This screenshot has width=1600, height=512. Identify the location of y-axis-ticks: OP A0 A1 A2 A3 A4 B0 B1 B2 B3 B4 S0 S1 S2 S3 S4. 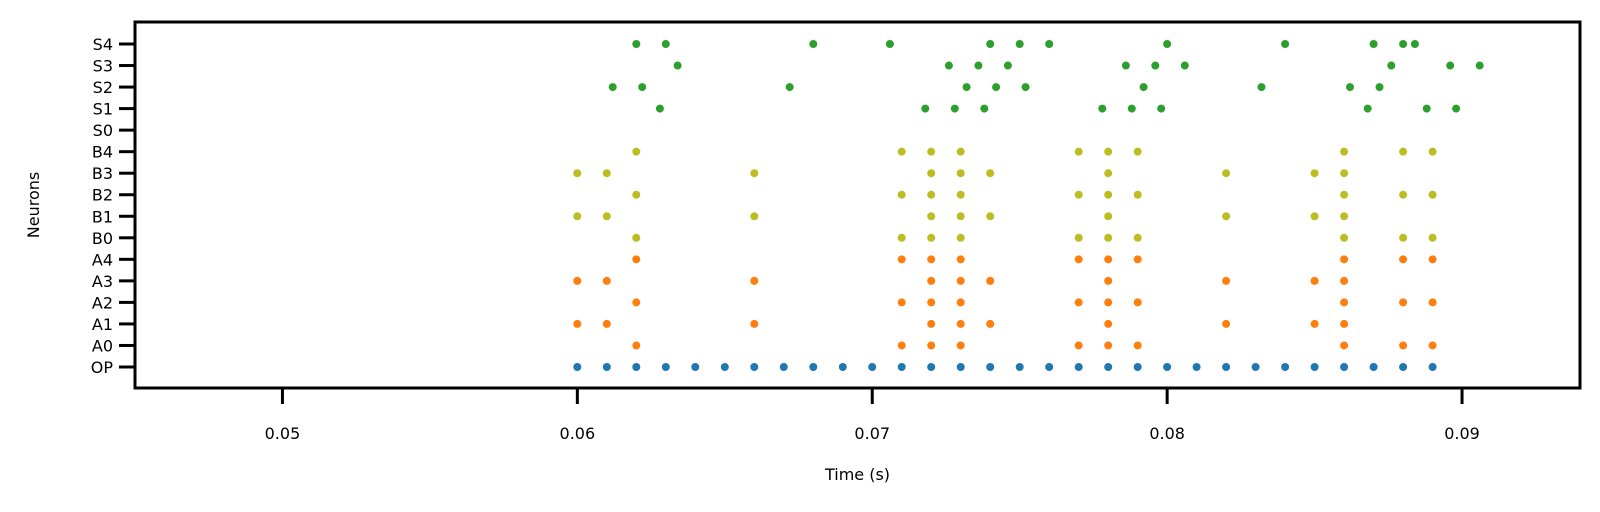
(113, 206).